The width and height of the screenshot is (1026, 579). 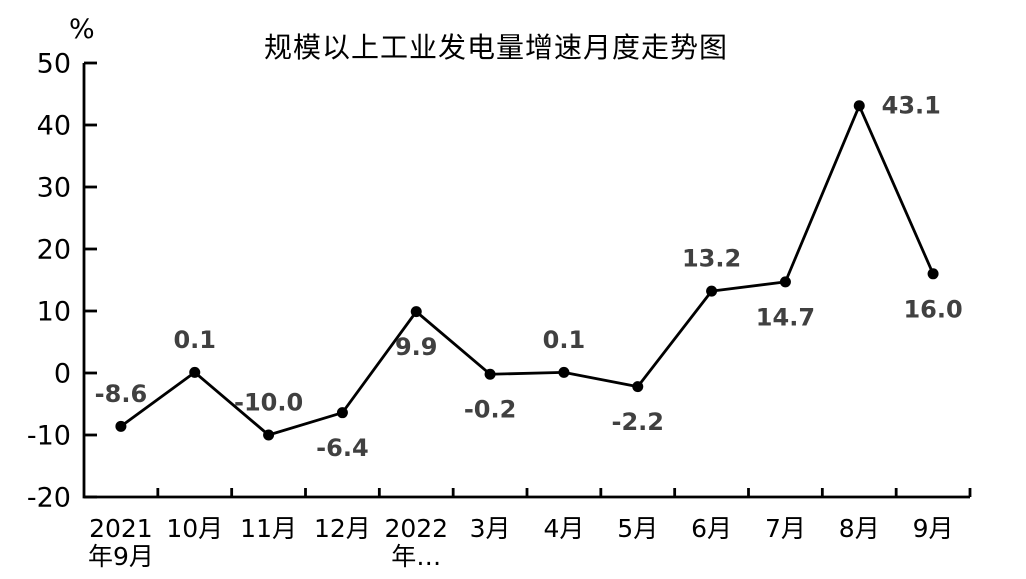 What do you see at coordinates (638, 422) in the screenshot?
I see `data-point-label: -2.2` at bounding box center [638, 422].